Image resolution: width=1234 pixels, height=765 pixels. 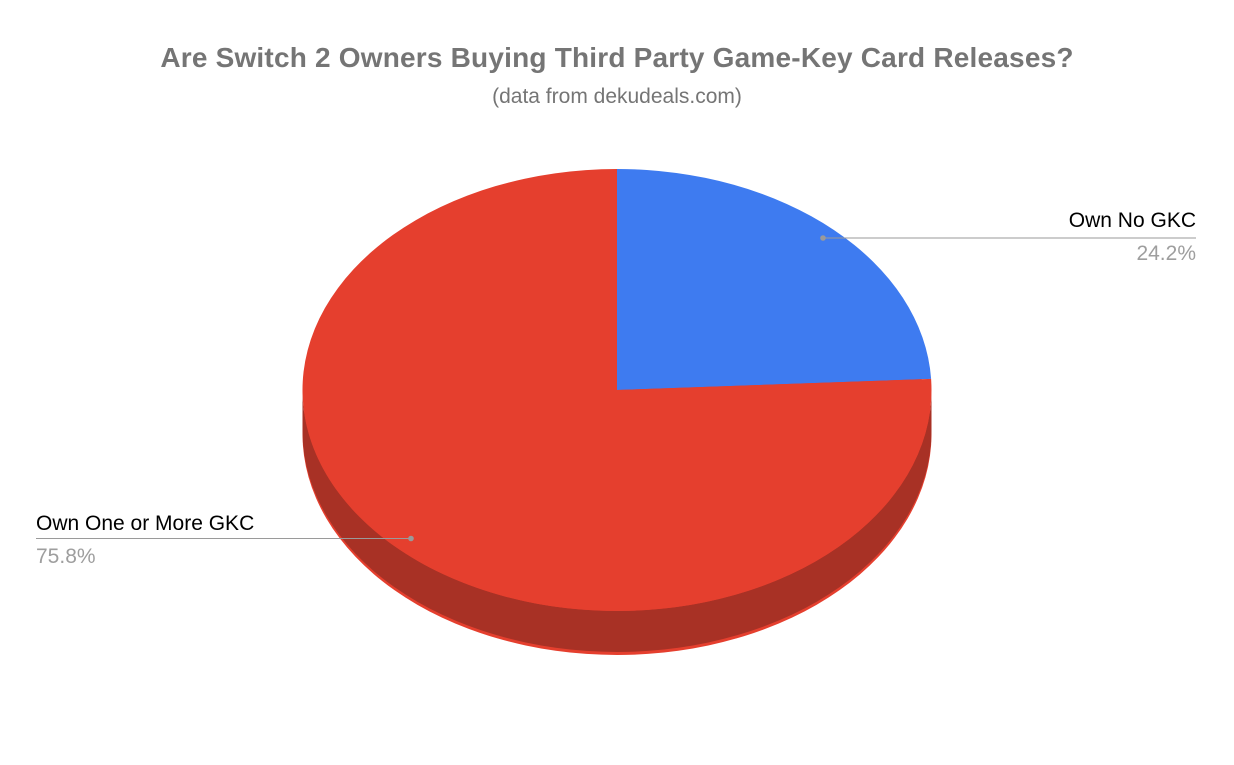 I want to click on slice-label-own-one-or-more-gkc: Own One or More GKC, so click(x=145, y=523).